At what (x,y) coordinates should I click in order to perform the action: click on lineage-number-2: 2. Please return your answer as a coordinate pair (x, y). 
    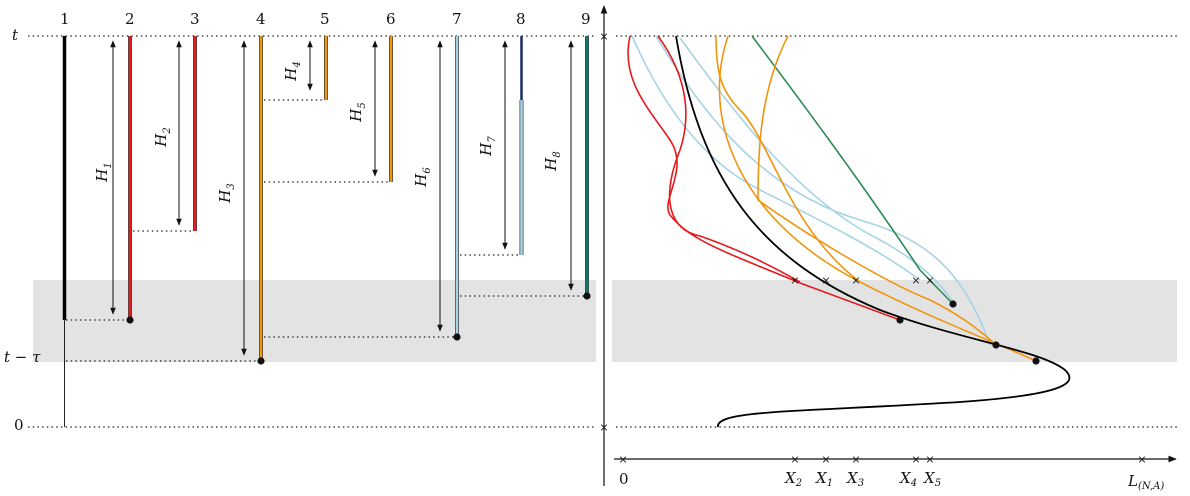
    Looking at the image, I should click on (130, 19).